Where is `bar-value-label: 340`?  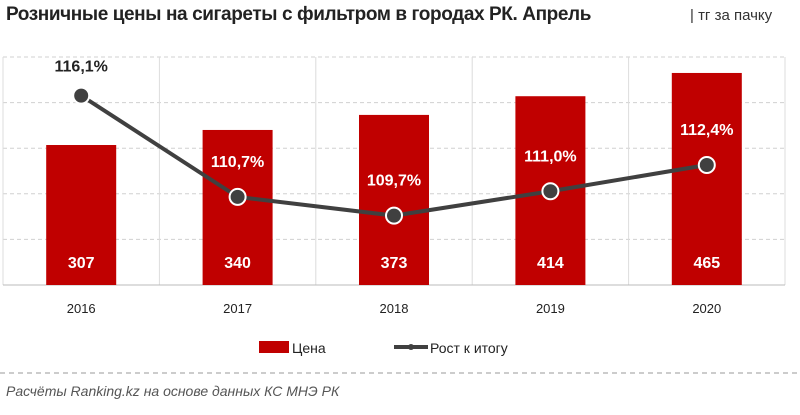 bar-value-label: 340 is located at coordinates (237, 263).